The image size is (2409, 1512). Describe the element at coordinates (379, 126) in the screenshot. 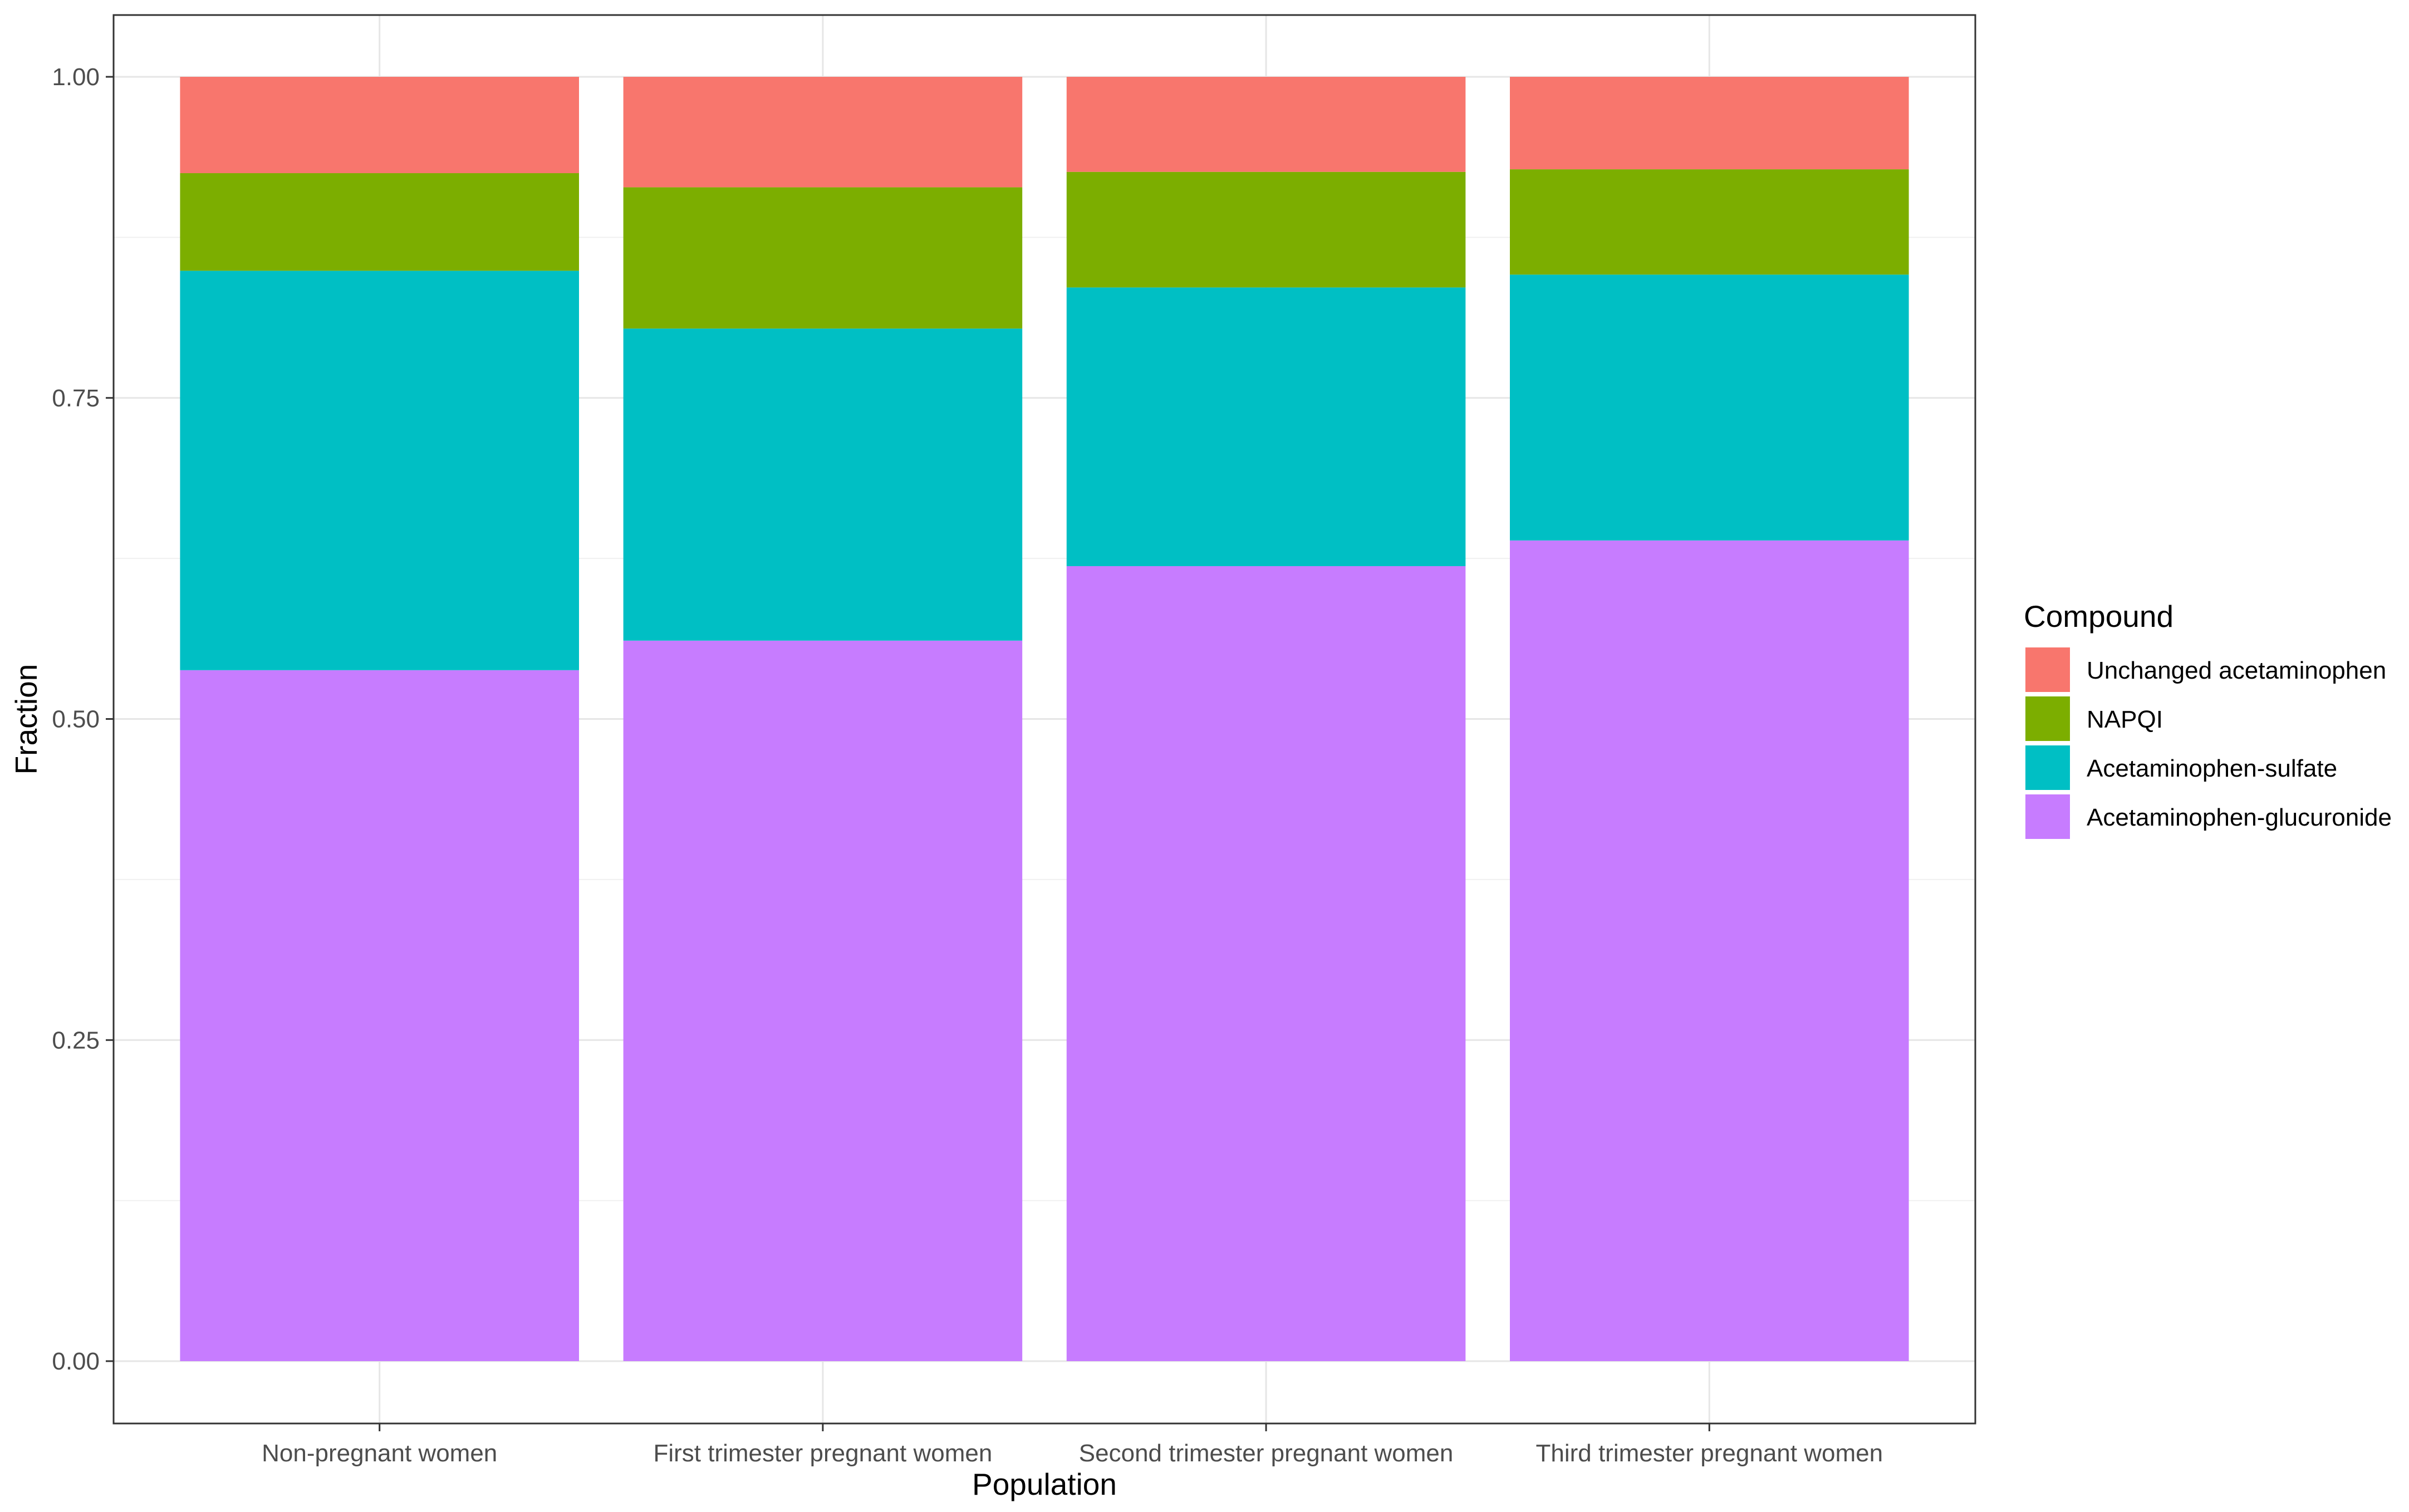

I see `bar-unchanged-acetaminophen-non-pregnant-women` at that location.